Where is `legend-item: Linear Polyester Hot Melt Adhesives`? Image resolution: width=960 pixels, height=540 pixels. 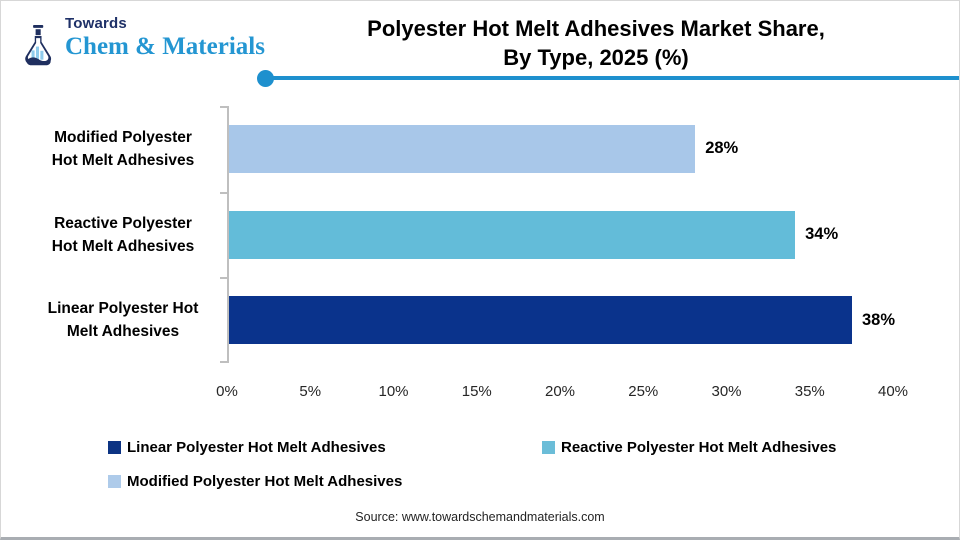 legend-item: Linear Polyester Hot Melt Adhesives is located at coordinates (247, 447).